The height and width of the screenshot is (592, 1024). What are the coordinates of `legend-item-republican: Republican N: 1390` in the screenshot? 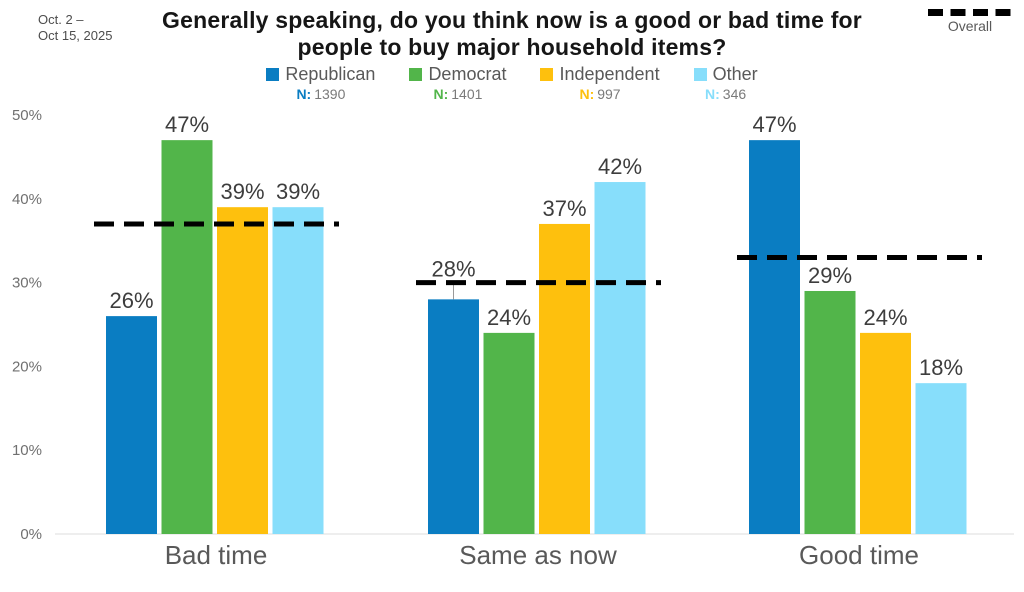 It's located at (320, 83).